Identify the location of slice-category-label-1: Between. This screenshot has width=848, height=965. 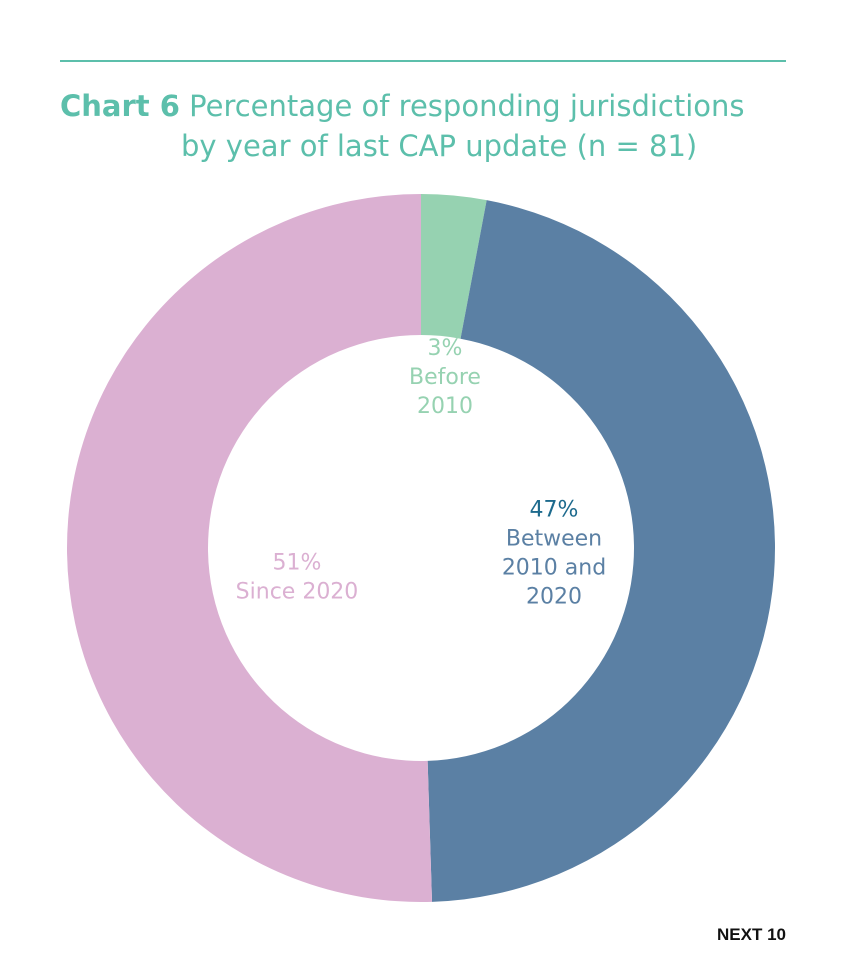
(554, 539).